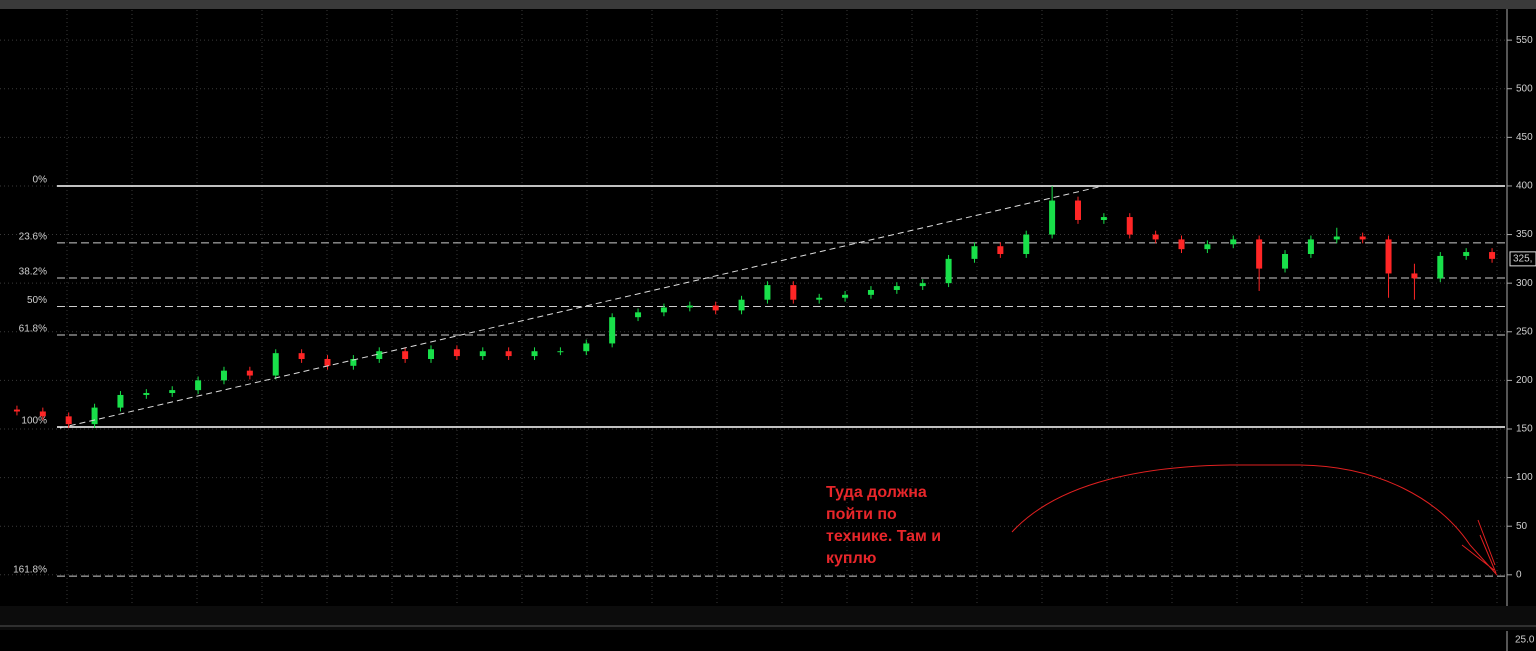 The height and width of the screenshot is (651, 1536). I want to click on y-tick-label: 450, so click(1524, 137).